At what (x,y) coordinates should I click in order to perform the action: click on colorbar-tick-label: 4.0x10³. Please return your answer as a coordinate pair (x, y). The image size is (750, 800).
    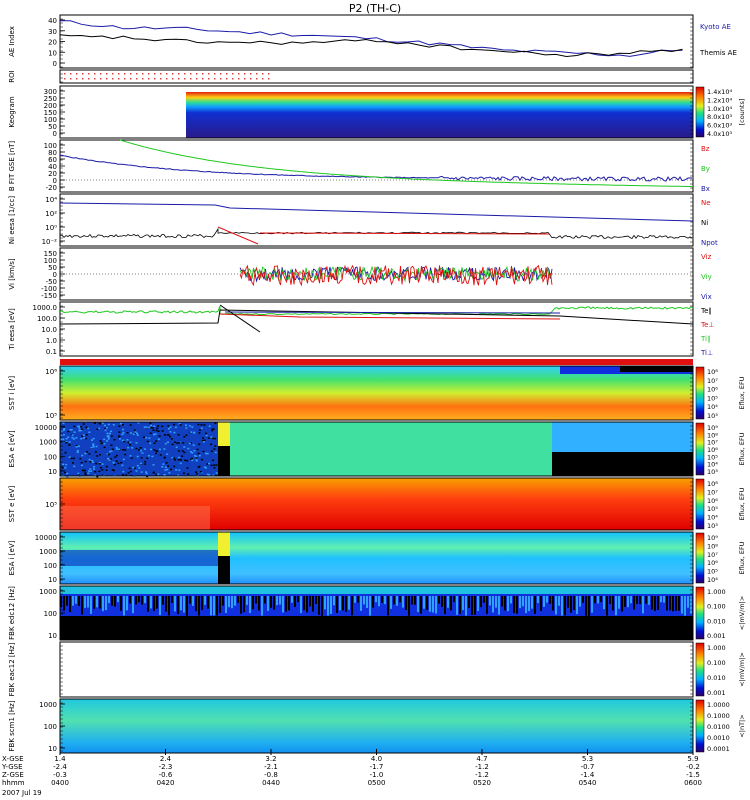
    Looking at the image, I should click on (719, 134).